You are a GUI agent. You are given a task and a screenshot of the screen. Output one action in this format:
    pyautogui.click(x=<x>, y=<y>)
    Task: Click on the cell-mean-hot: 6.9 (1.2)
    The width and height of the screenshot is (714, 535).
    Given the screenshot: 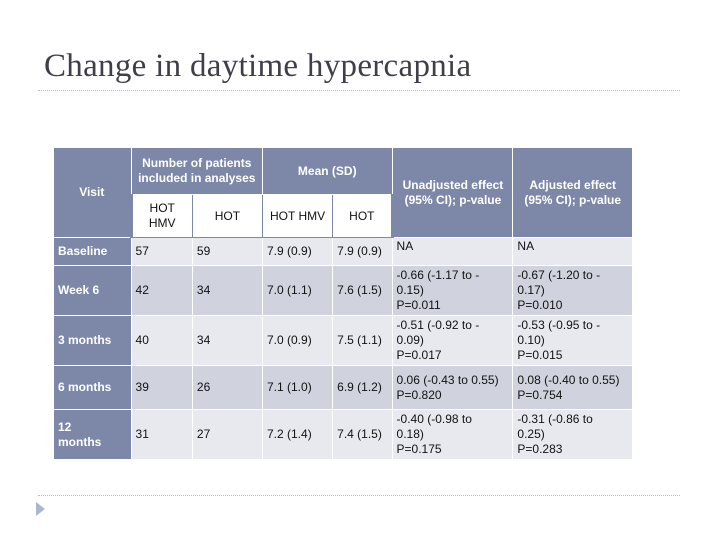 What is the action you would take?
    pyautogui.click(x=362, y=387)
    